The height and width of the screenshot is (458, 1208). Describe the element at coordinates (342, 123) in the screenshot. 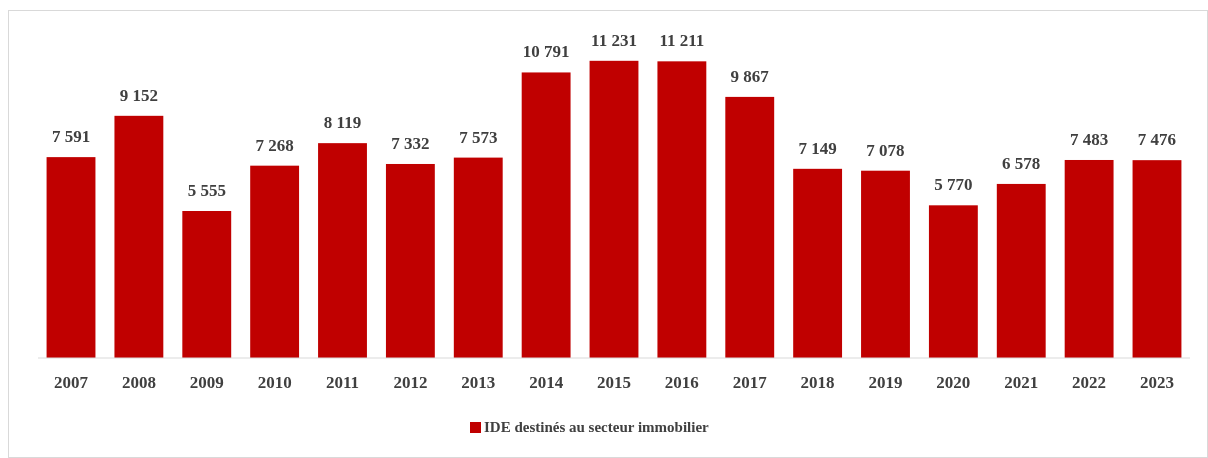

I see `data-label: 8 119` at that location.